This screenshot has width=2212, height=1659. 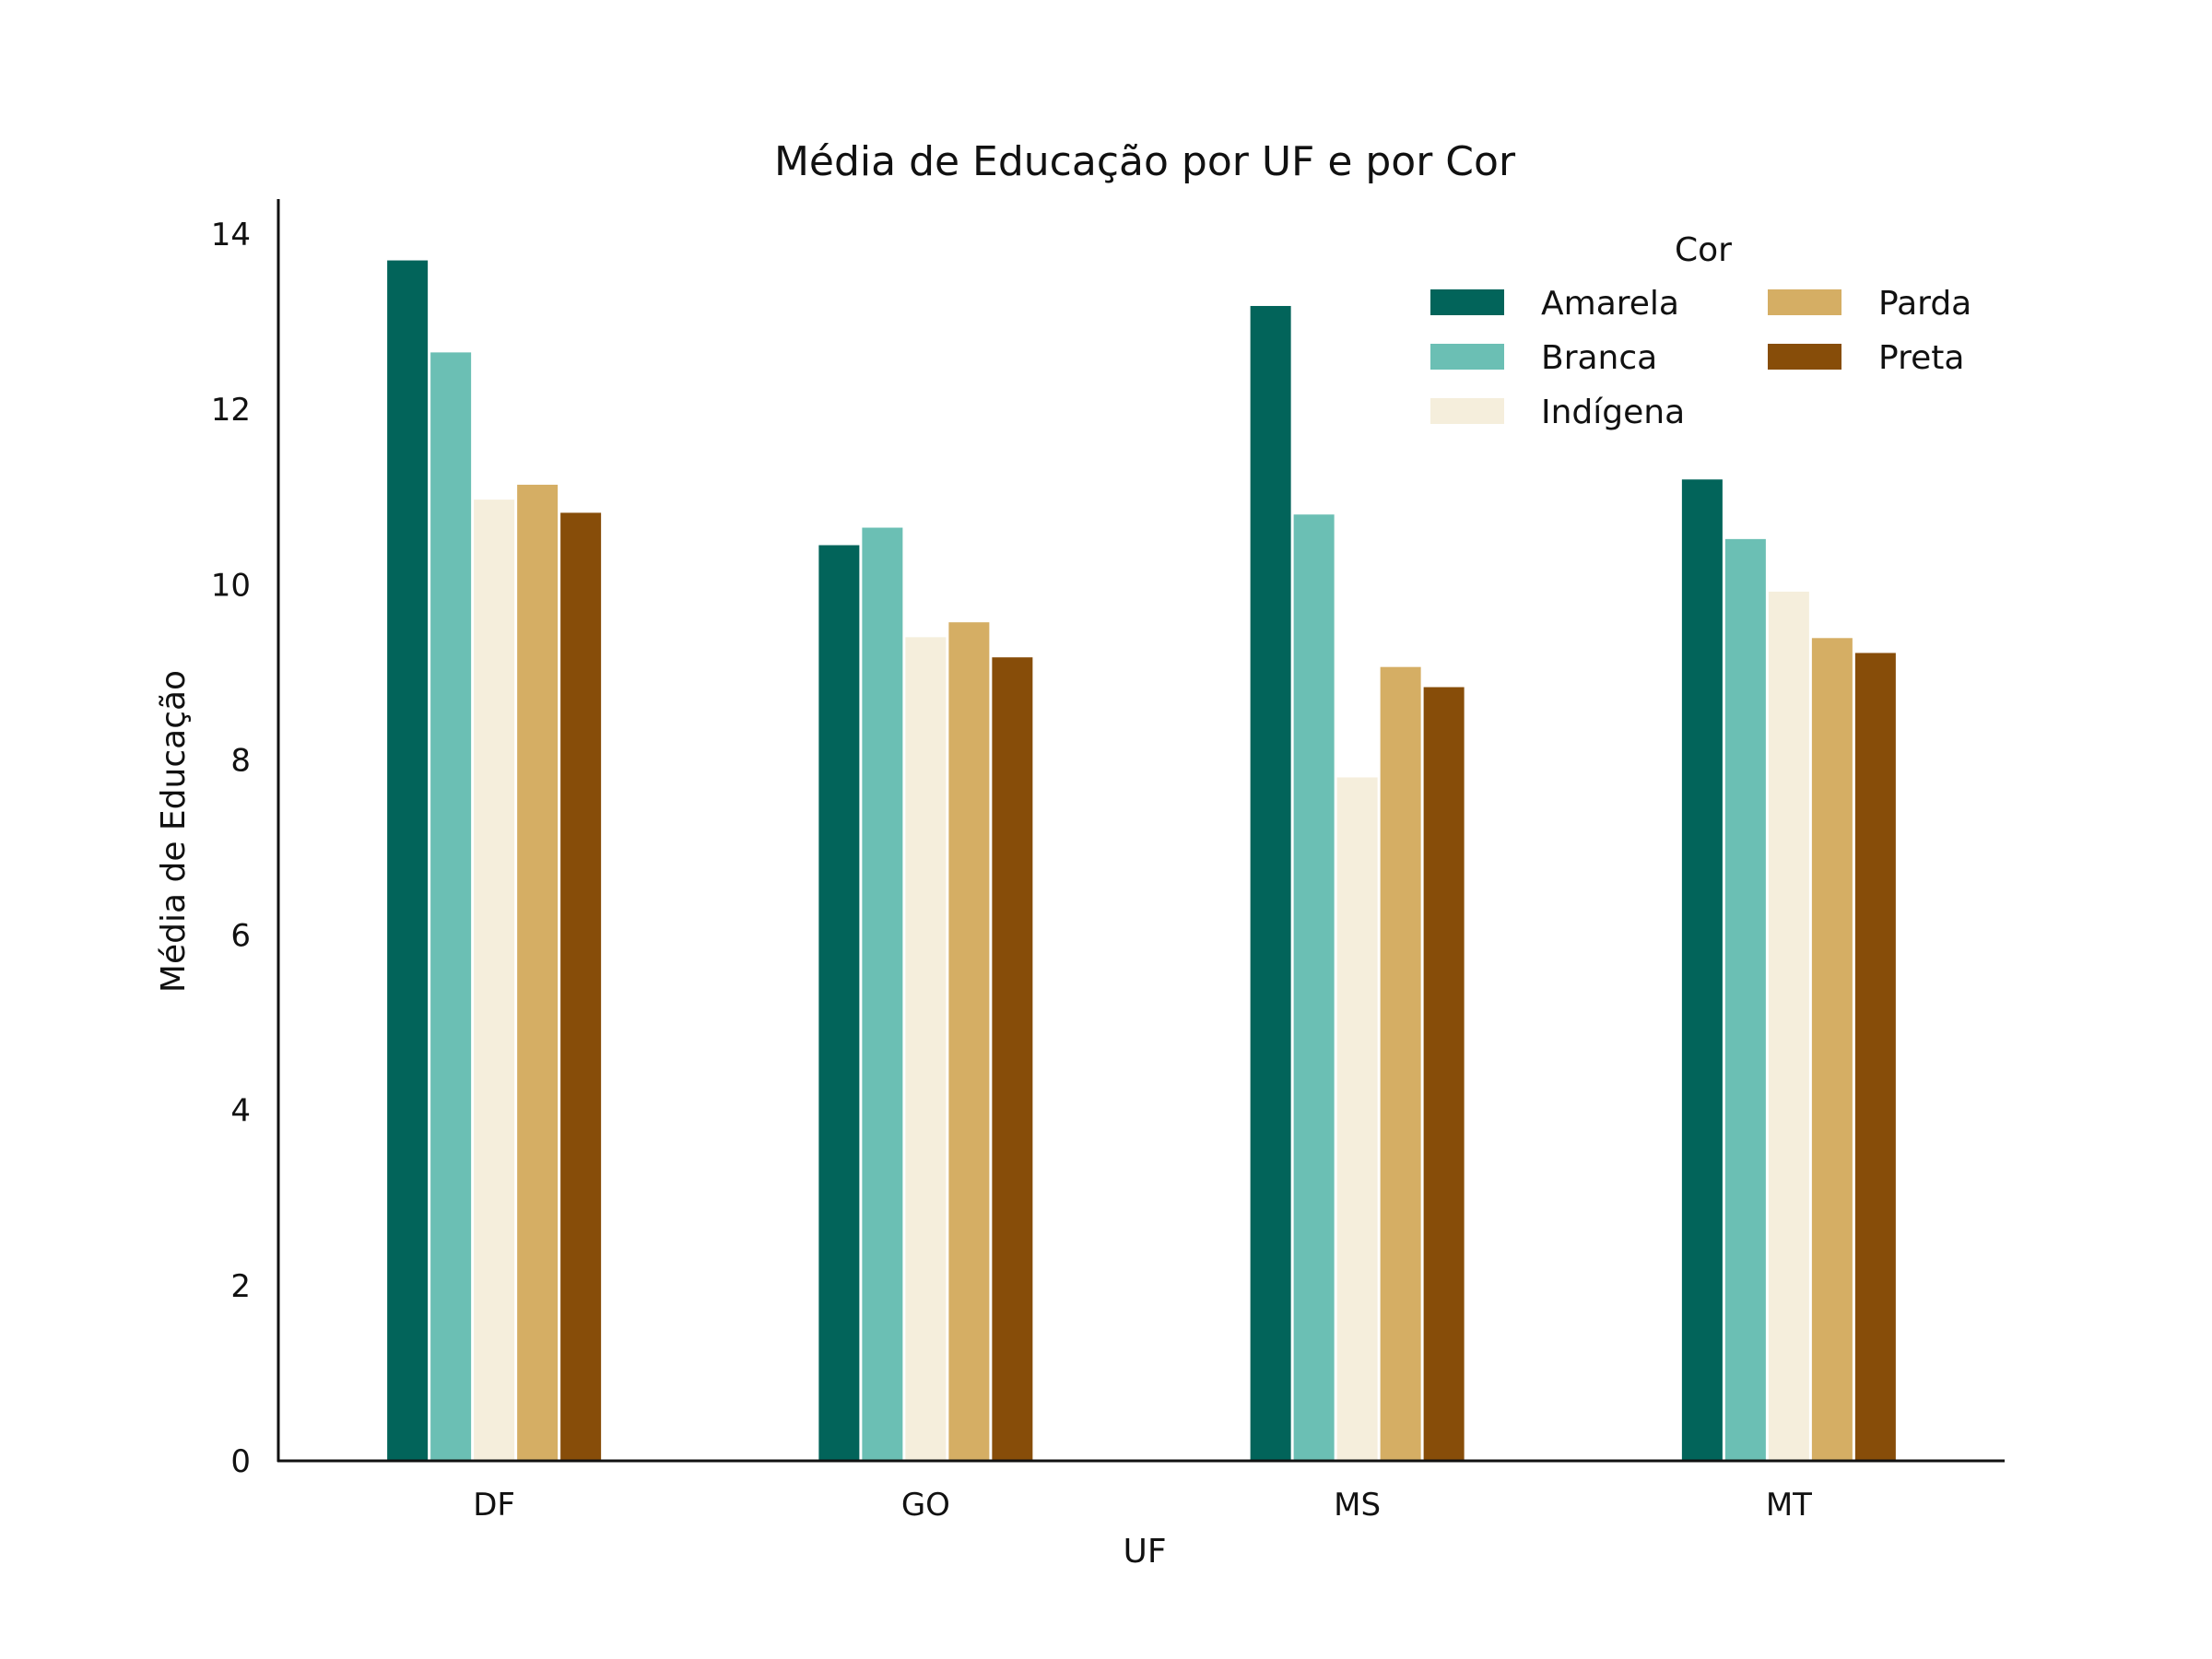 I want to click on y-tick-label: 8, so click(x=240, y=760).